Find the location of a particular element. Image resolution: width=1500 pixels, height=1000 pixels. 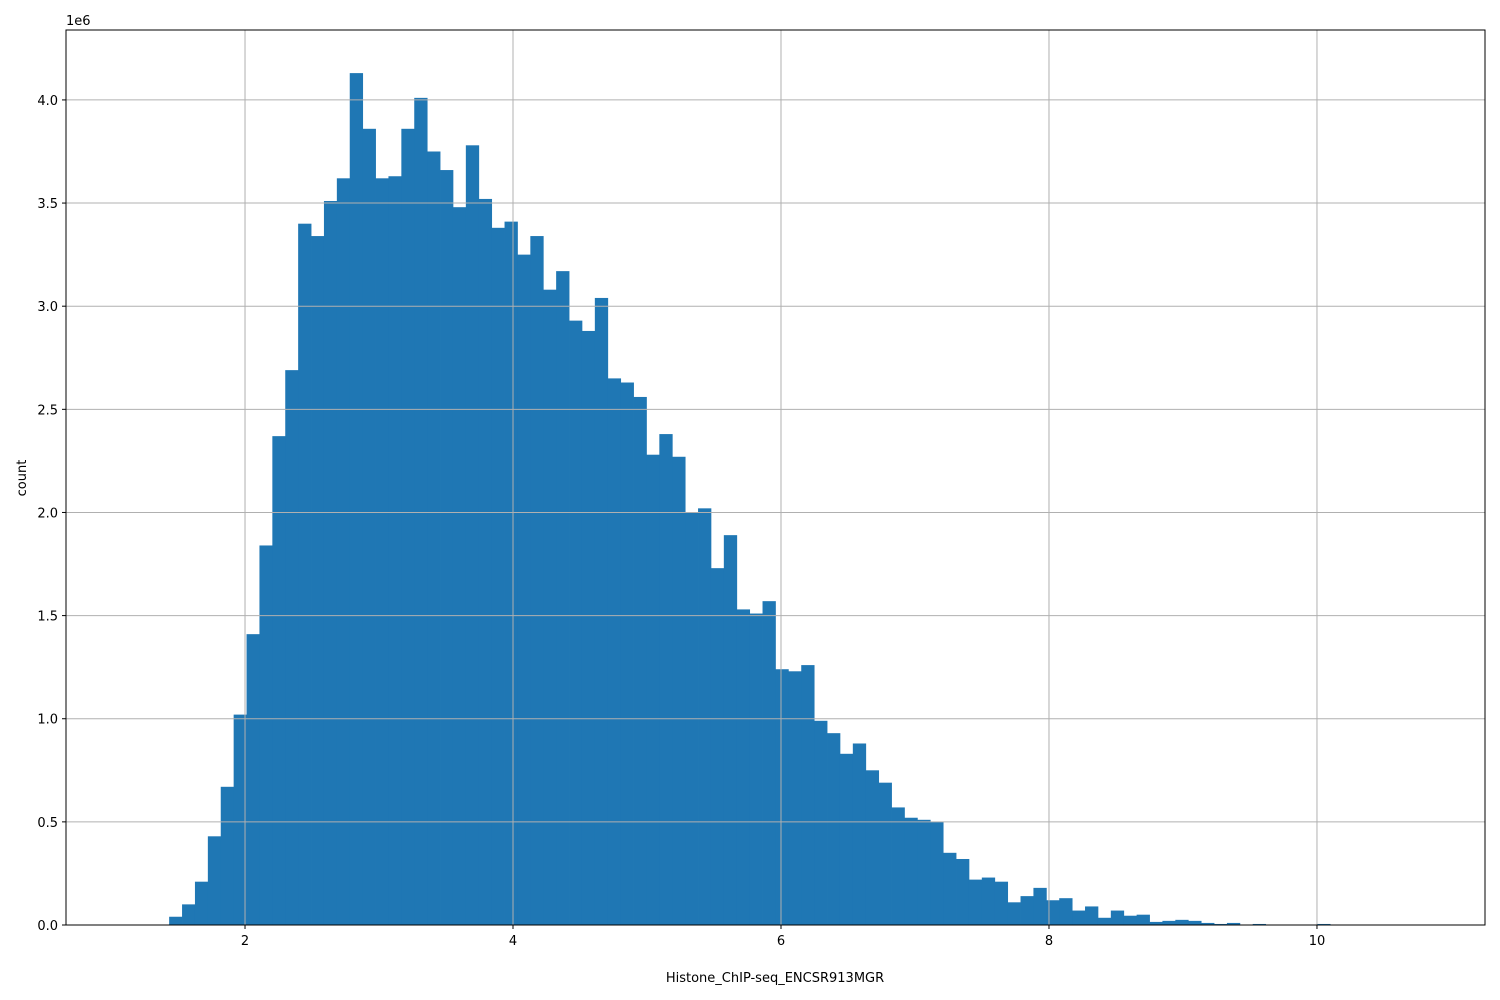

y-tick-label: 2.5 is located at coordinates (47, 410).